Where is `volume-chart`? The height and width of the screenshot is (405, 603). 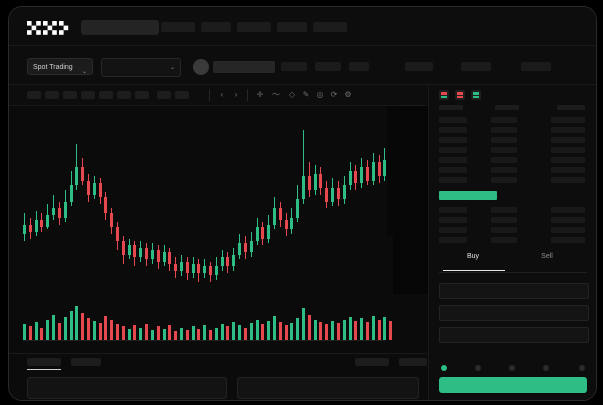
volume-chart is located at coordinates (218, 327).